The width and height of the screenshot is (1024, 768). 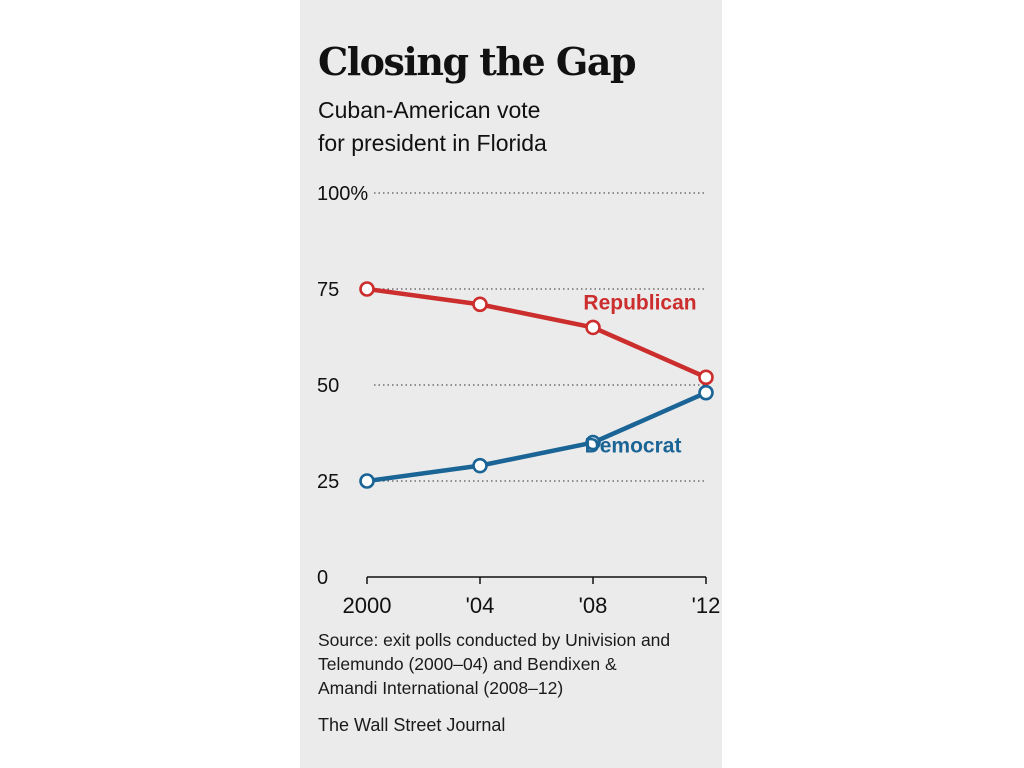 What do you see at coordinates (536, 333) in the screenshot?
I see `series-line-republican` at bounding box center [536, 333].